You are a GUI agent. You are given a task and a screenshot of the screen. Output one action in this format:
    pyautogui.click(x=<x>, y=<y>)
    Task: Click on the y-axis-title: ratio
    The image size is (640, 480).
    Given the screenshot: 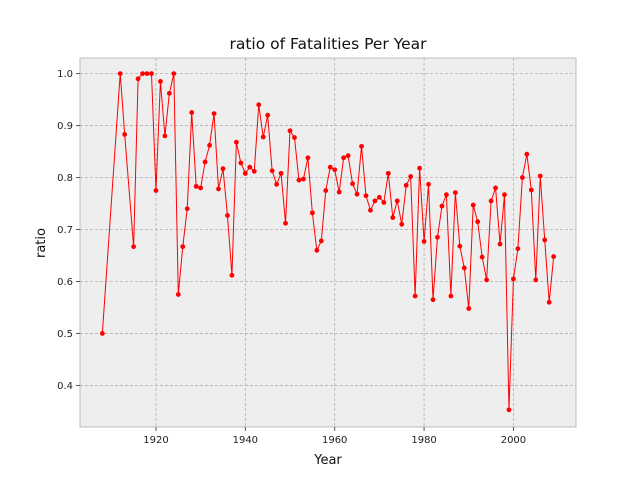 What is the action you would take?
    pyautogui.click(x=41, y=243)
    